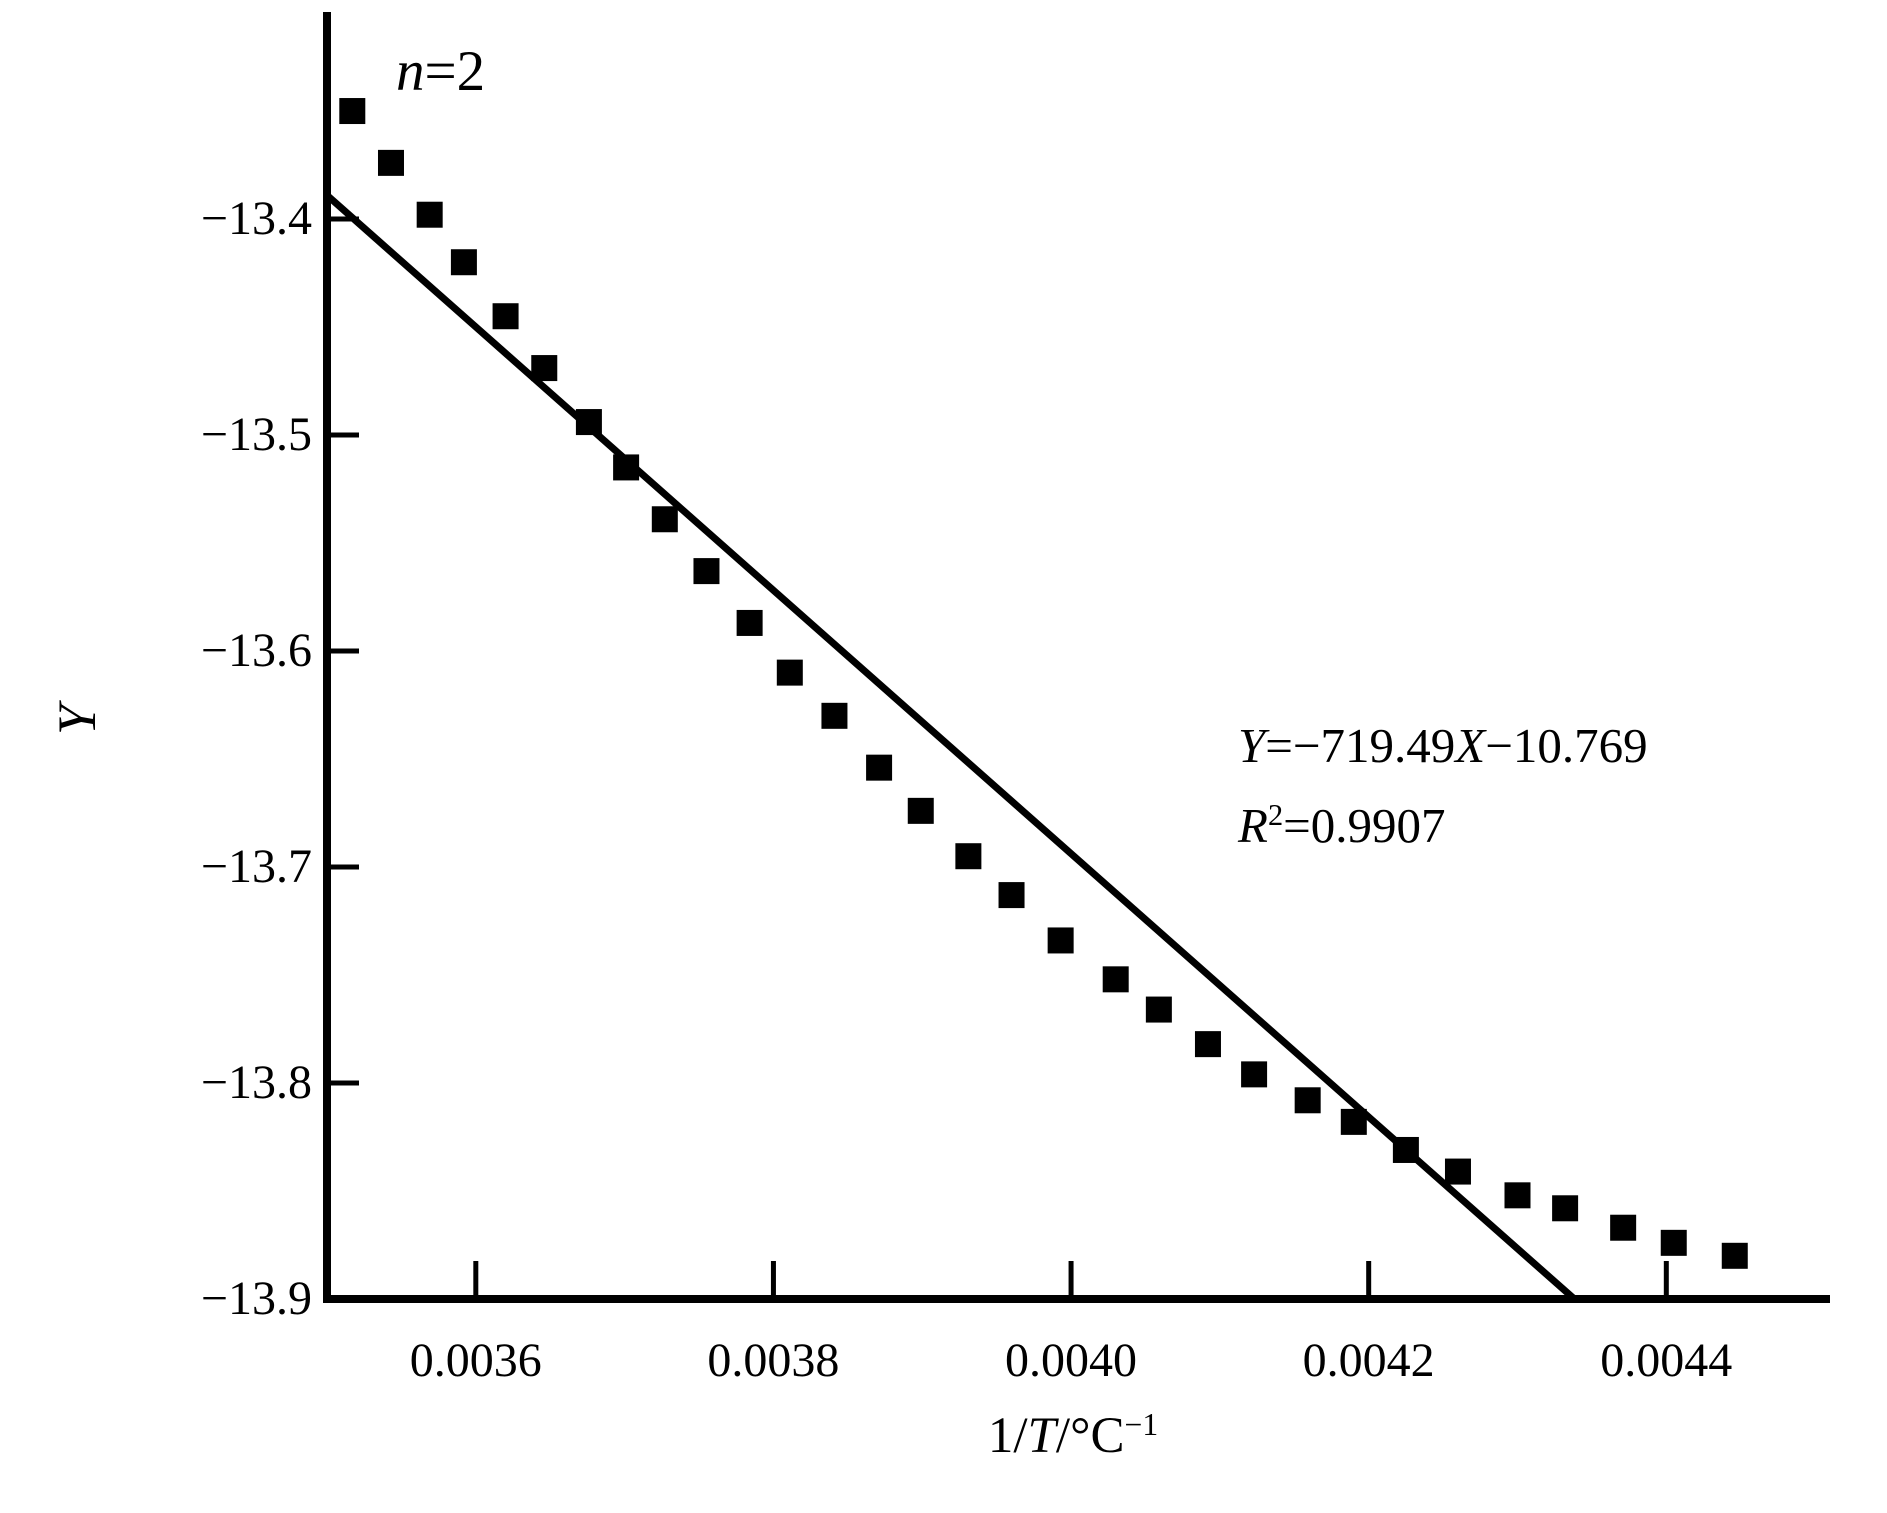 Image resolution: width=1887 pixels, height=1513 pixels. Describe the element at coordinates (256, 651) in the screenshot. I see `y-tick-label: −13.6` at that location.